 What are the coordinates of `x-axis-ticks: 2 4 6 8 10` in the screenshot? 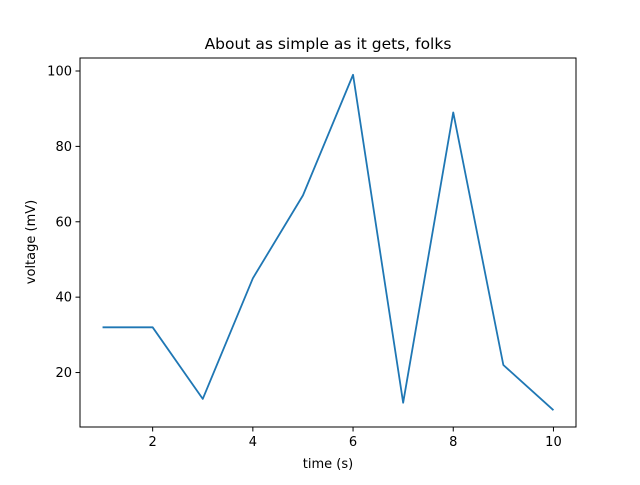 It's located at (355, 438).